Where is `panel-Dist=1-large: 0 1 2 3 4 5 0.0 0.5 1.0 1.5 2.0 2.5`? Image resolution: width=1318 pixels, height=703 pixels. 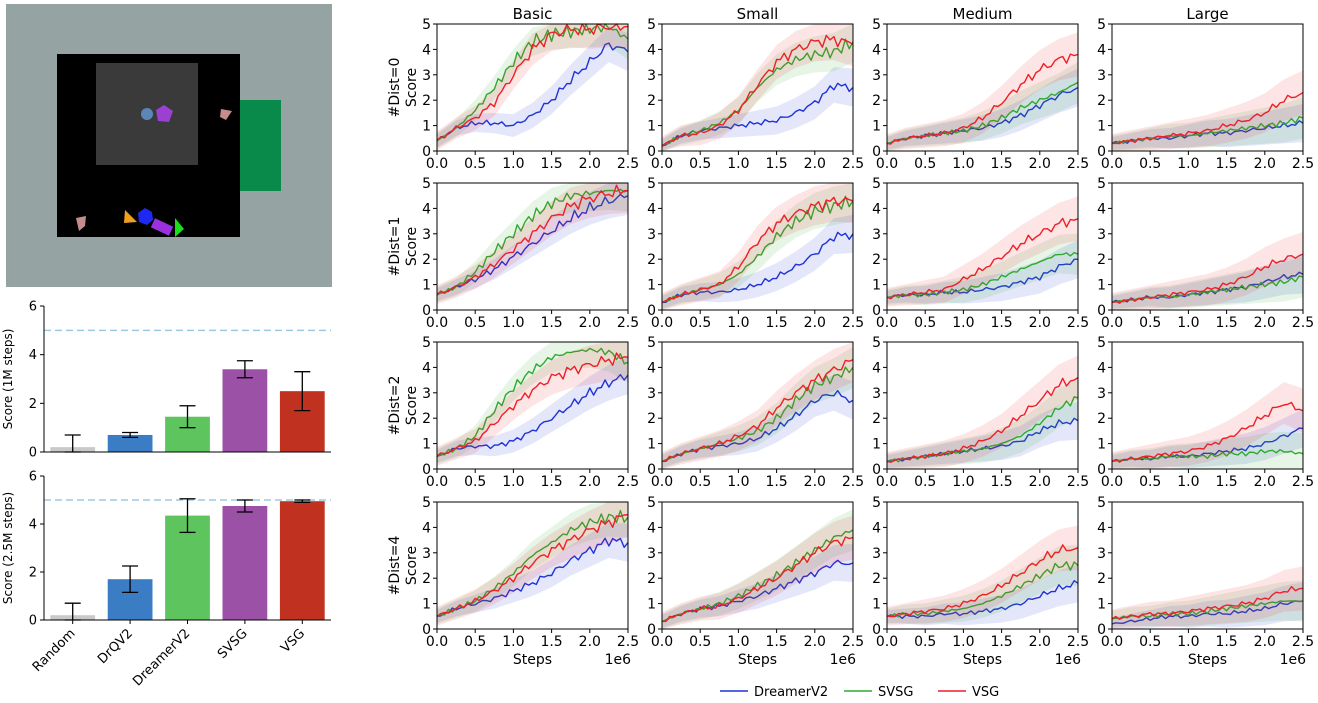
panel-Dist=1-large: 0 1 2 3 4 5 0.0 0.5 1.0 1.5 2.0 2.5 is located at coordinates (1205, 253).